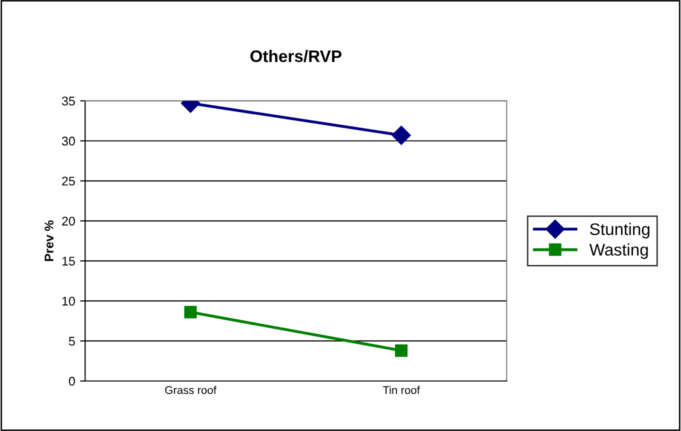  I want to click on y-tick-label: 15, so click(68, 261).